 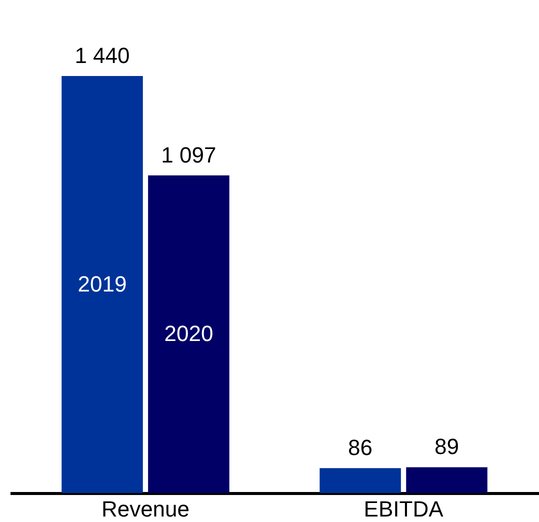 I want to click on x-tick-label: EBITDA, so click(x=404, y=509).